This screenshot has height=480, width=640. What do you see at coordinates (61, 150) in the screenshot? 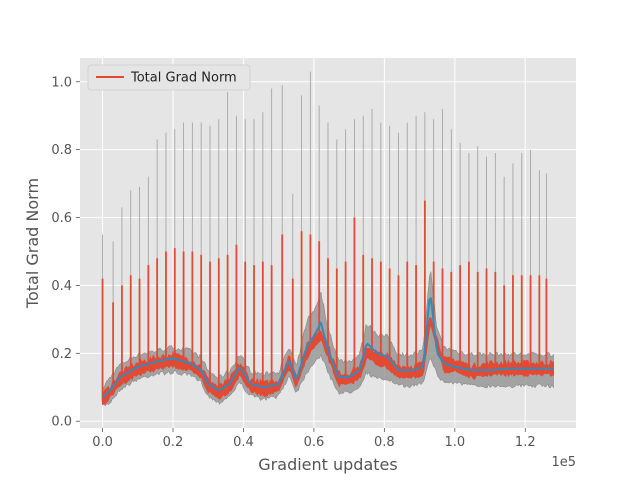
I see `y-tick-label: 0.8` at bounding box center [61, 150].